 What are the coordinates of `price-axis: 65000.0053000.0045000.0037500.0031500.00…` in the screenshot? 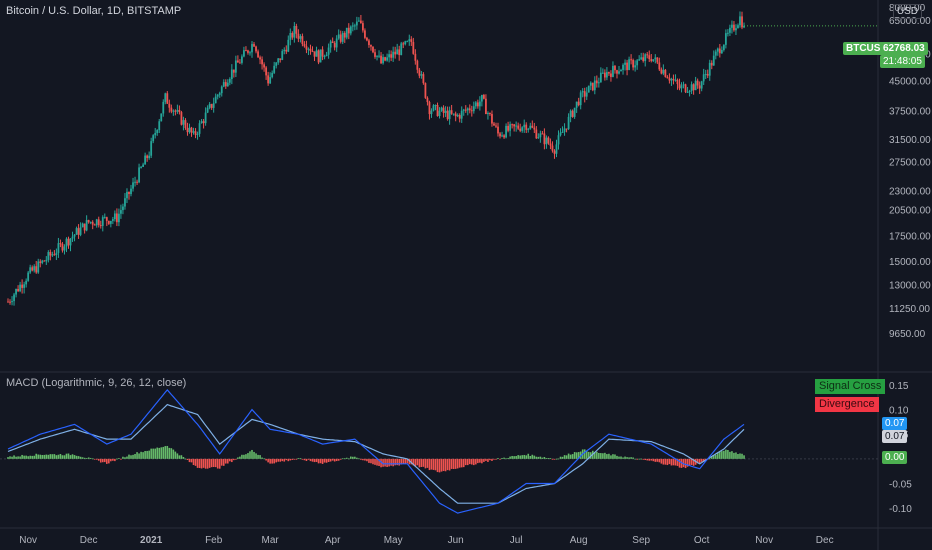 It's located at (910, 171).